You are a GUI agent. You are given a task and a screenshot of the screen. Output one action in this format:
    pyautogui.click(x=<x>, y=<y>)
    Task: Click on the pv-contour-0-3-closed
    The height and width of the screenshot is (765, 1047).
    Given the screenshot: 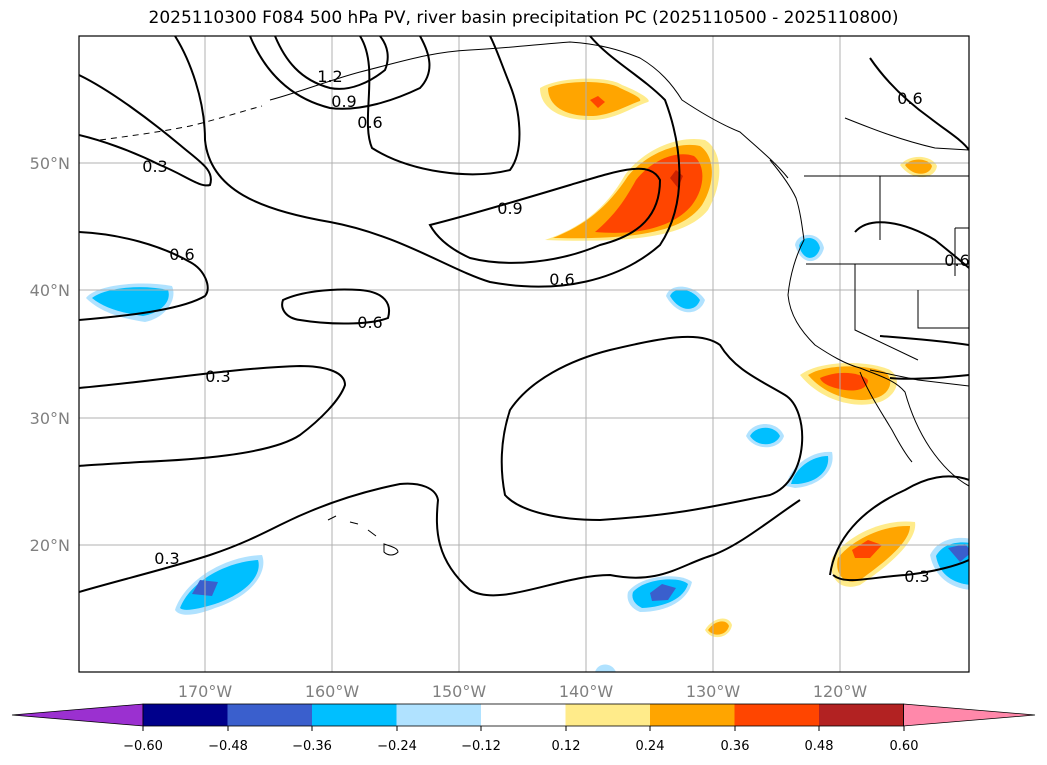 What is the action you would take?
    pyautogui.click(x=652, y=428)
    